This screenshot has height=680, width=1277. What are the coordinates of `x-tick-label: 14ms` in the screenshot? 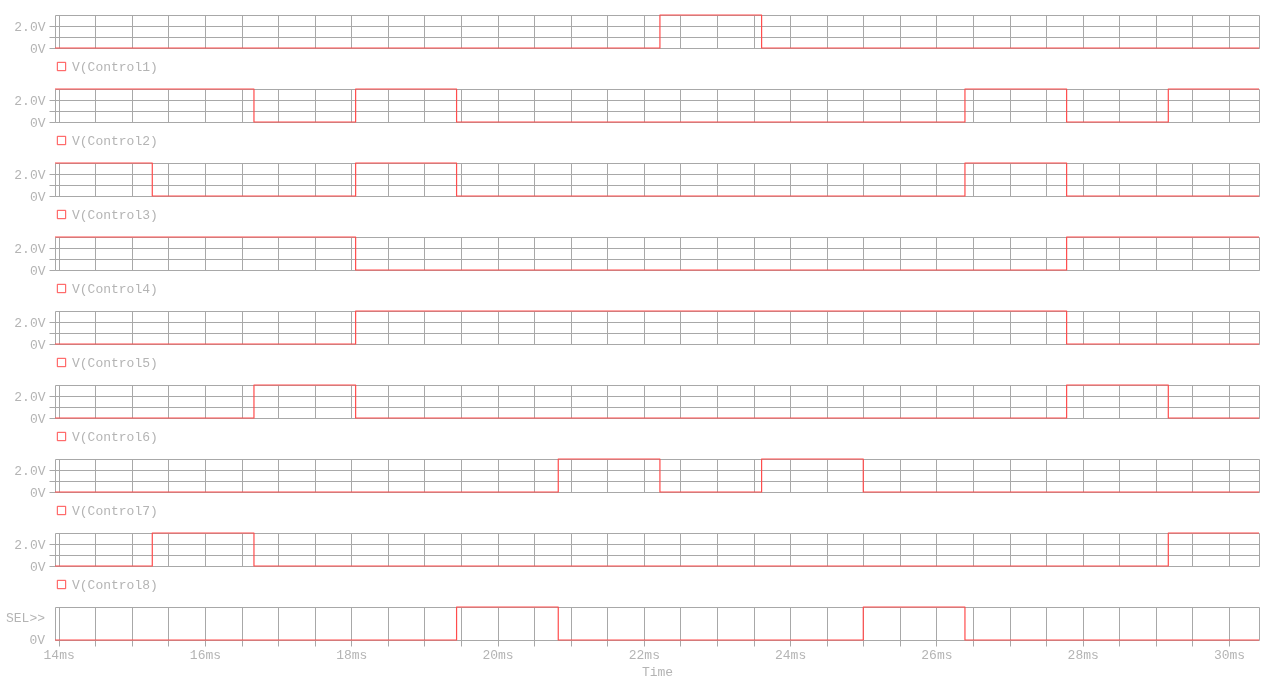 It's located at (59, 655).